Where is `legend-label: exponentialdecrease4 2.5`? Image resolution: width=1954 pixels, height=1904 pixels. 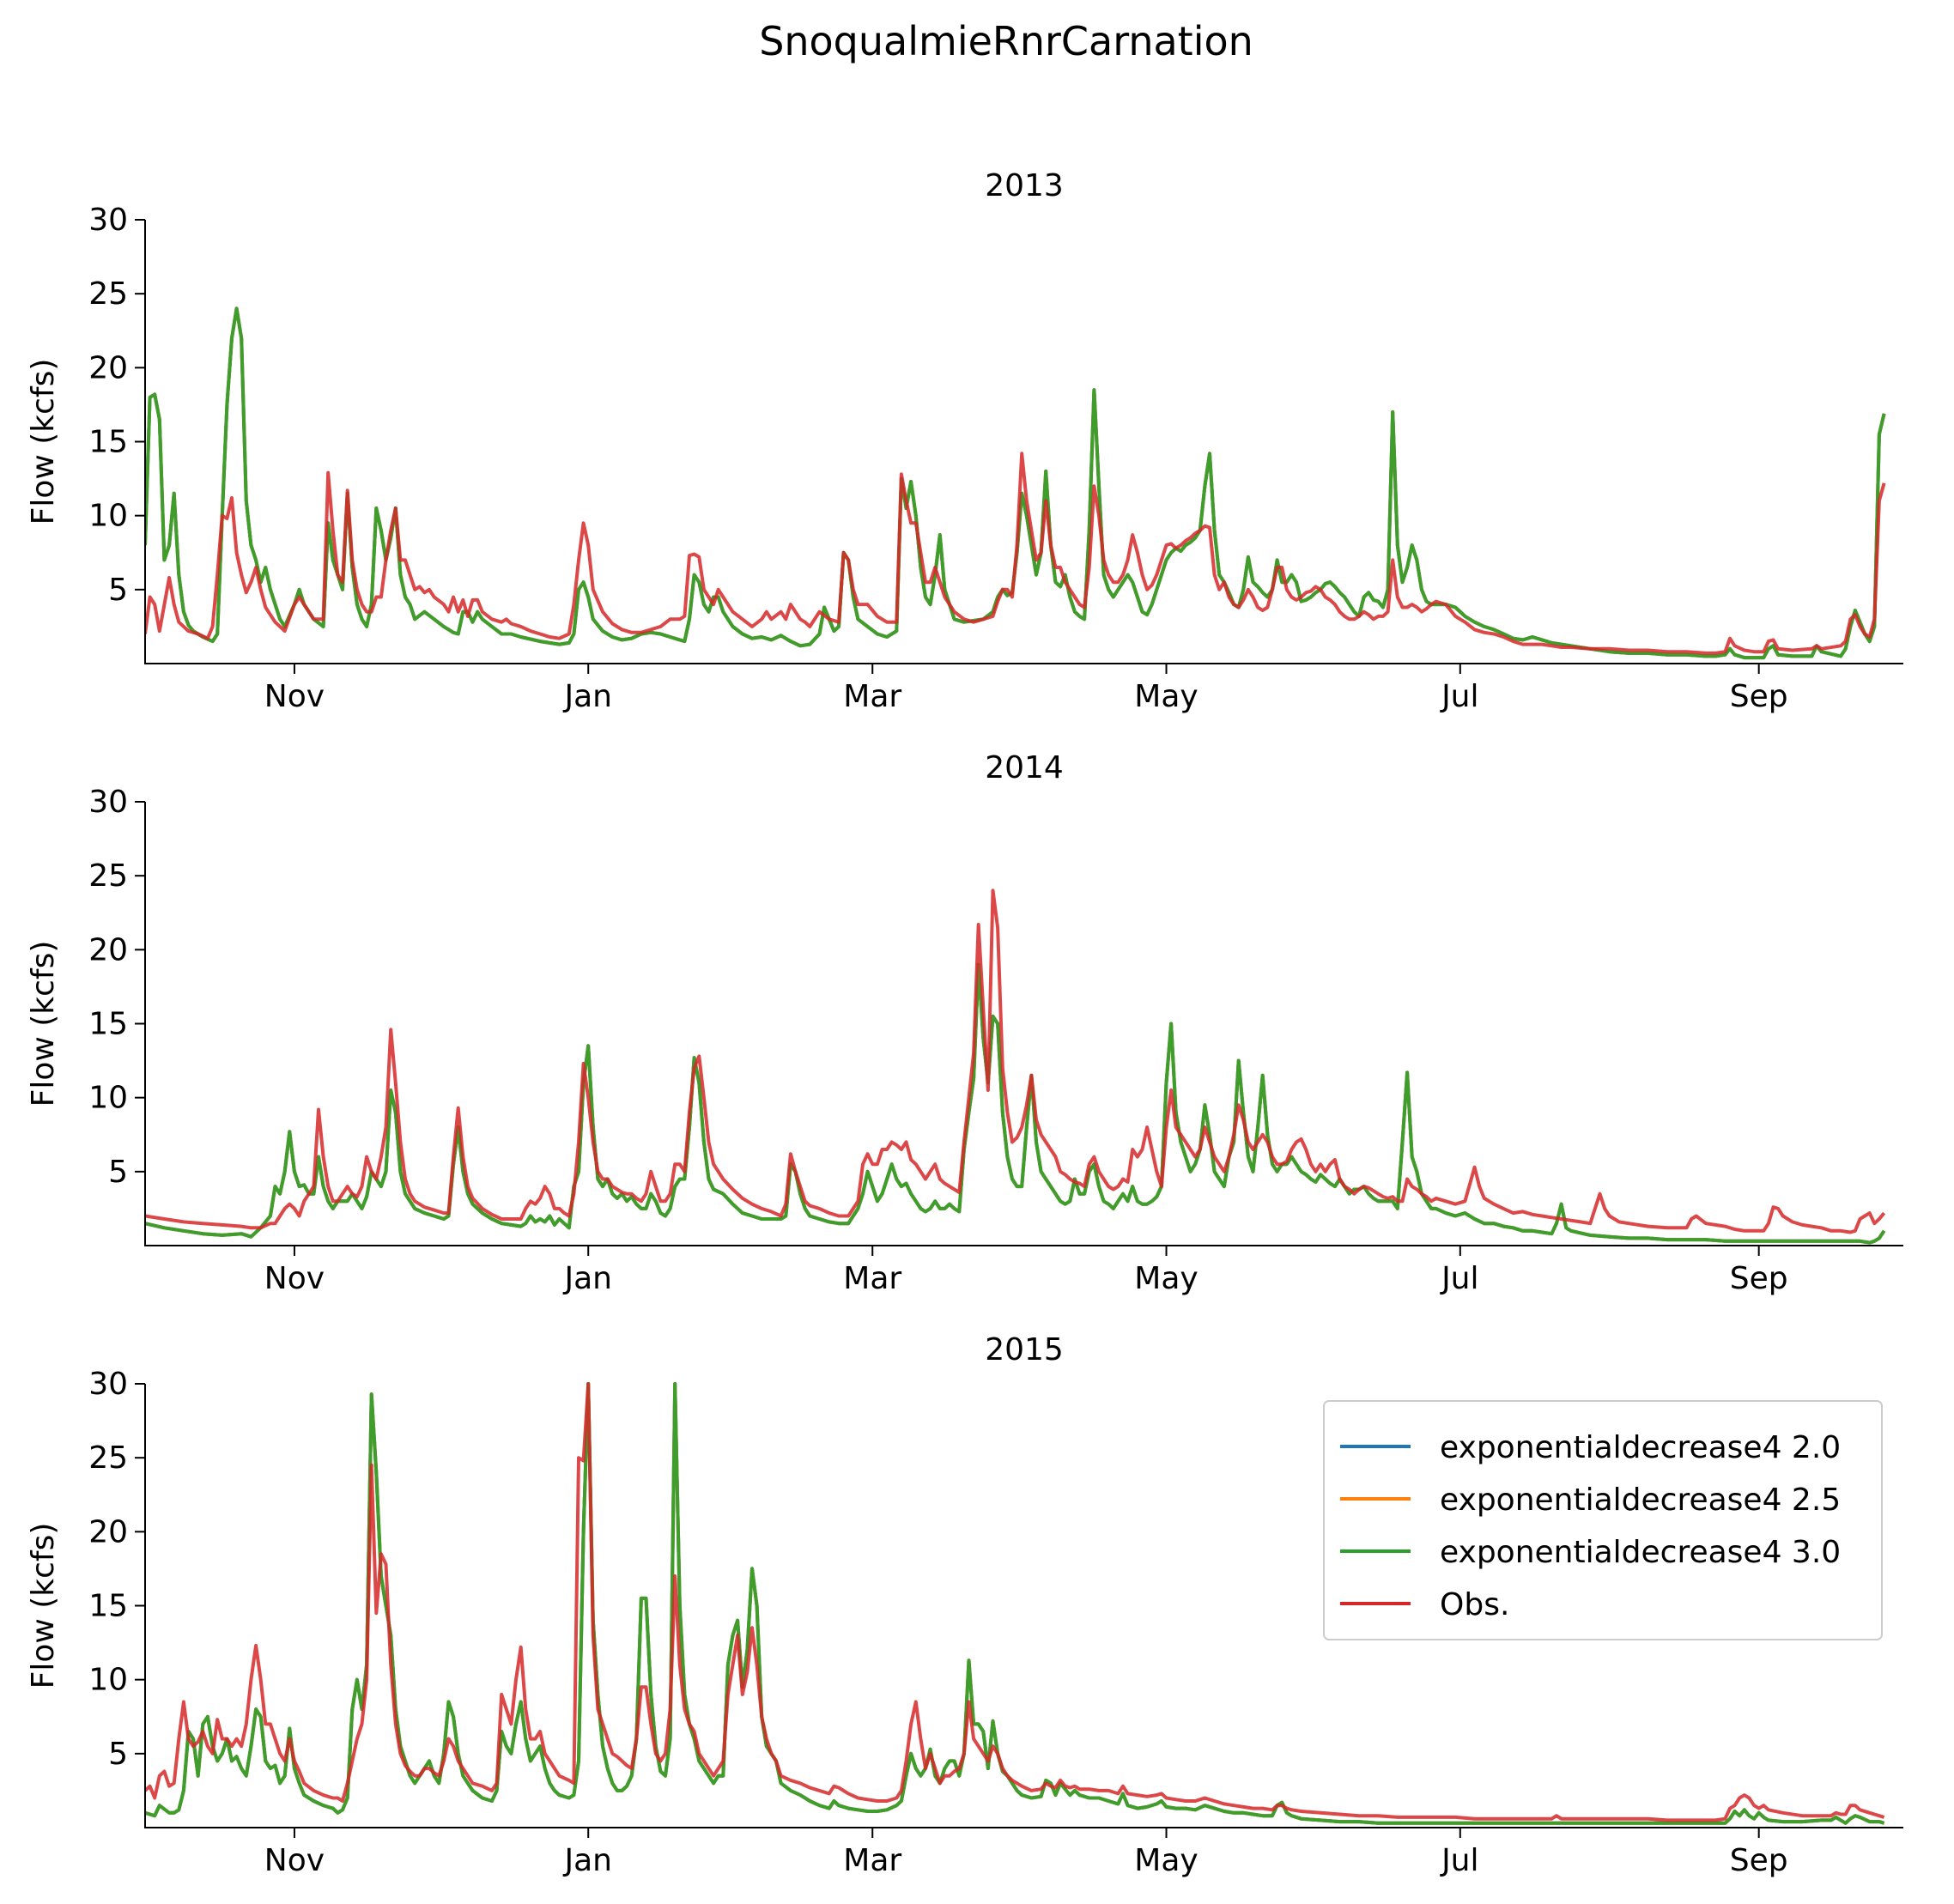
legend-label: exponentialdecrease4 2.5 is located at coordinates (1640, 1501).